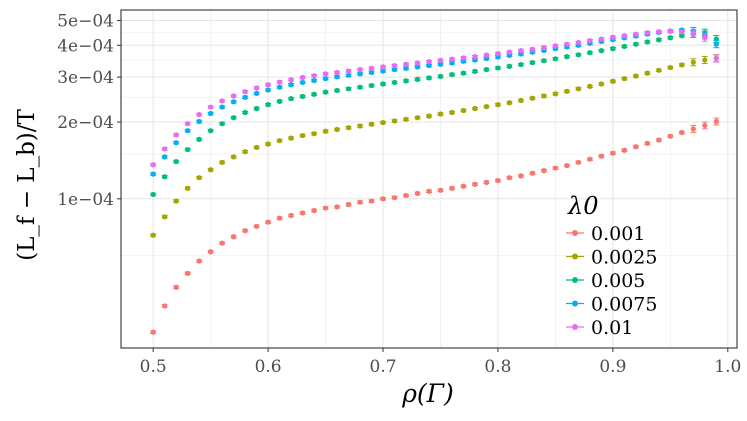 Image resolution: width=747 pixels, height=421 pixels. What do you see at coordinates (612, 367) in the screenshot?
I see `x-tick-label: 0.9` at bounding box center [612, 367].